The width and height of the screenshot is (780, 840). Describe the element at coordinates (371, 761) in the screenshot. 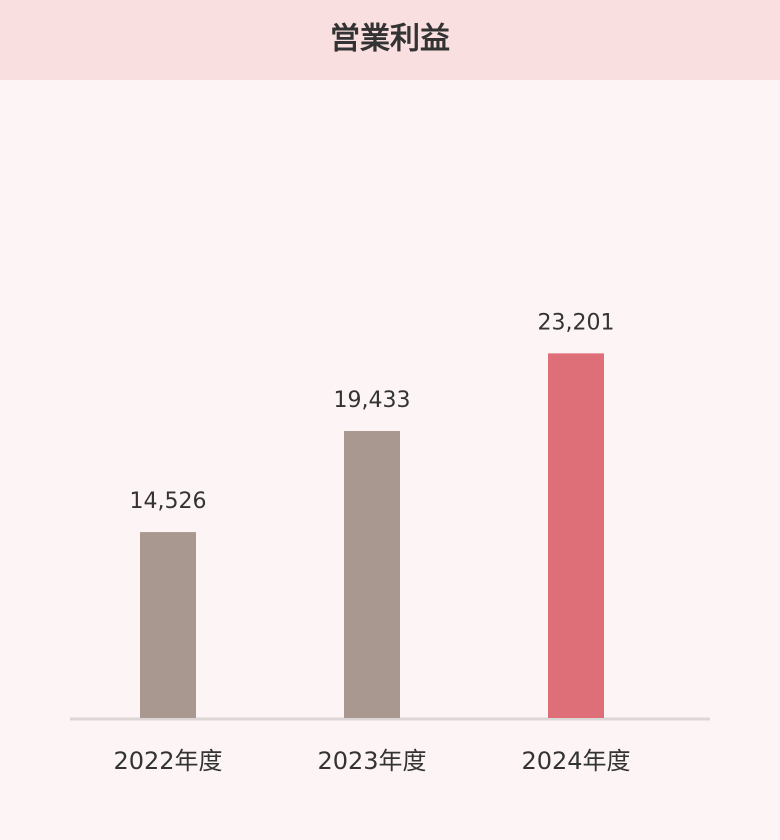

I see `x-tick-label: 2023年度` at that location.